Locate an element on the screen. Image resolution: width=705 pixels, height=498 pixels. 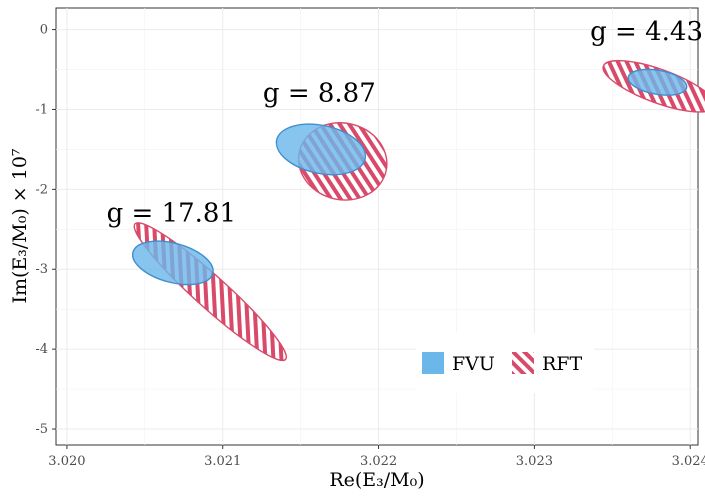
legend-swatch-fvu is located at coordinates (433, 363).